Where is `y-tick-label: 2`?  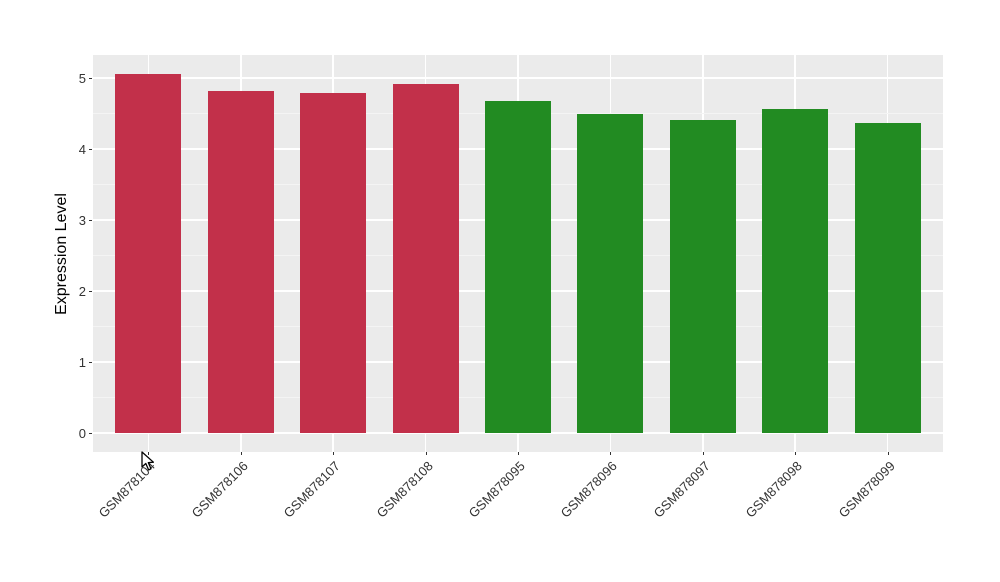 y-tick-label: 2 is located at coordinates (82, 291).